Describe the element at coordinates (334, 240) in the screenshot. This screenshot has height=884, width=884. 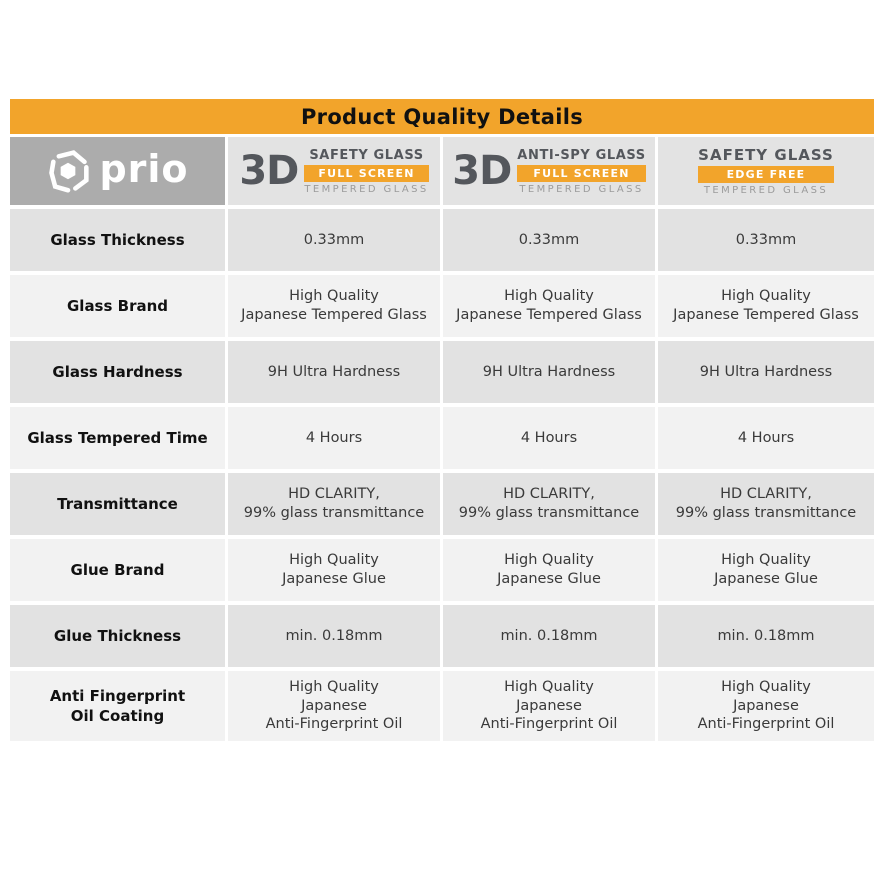
I see `cell-glass-thickness-col1: 0.33mm` at that location.